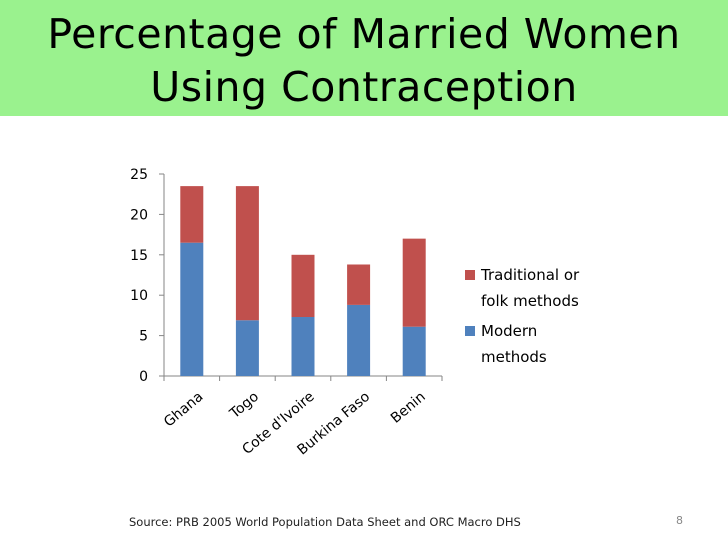  What do you see at coordinates (303, 286) in the screenshot?
I see `bar-traditional-cote-d-ivoire` at bounding box center [303, 286].